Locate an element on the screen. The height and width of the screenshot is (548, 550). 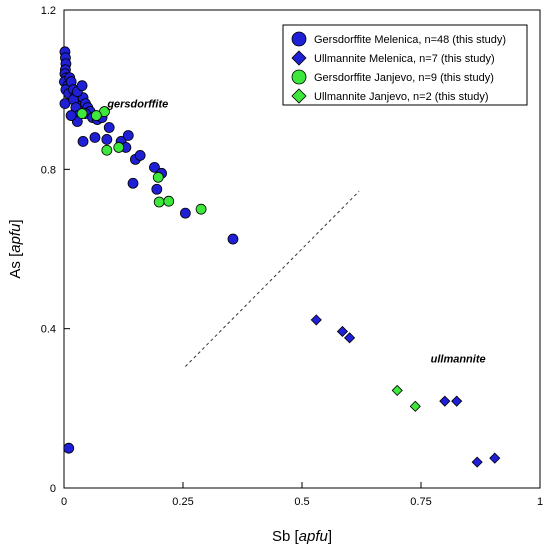
x-tick-label: 0.5 is located at coordinates (301, 502).